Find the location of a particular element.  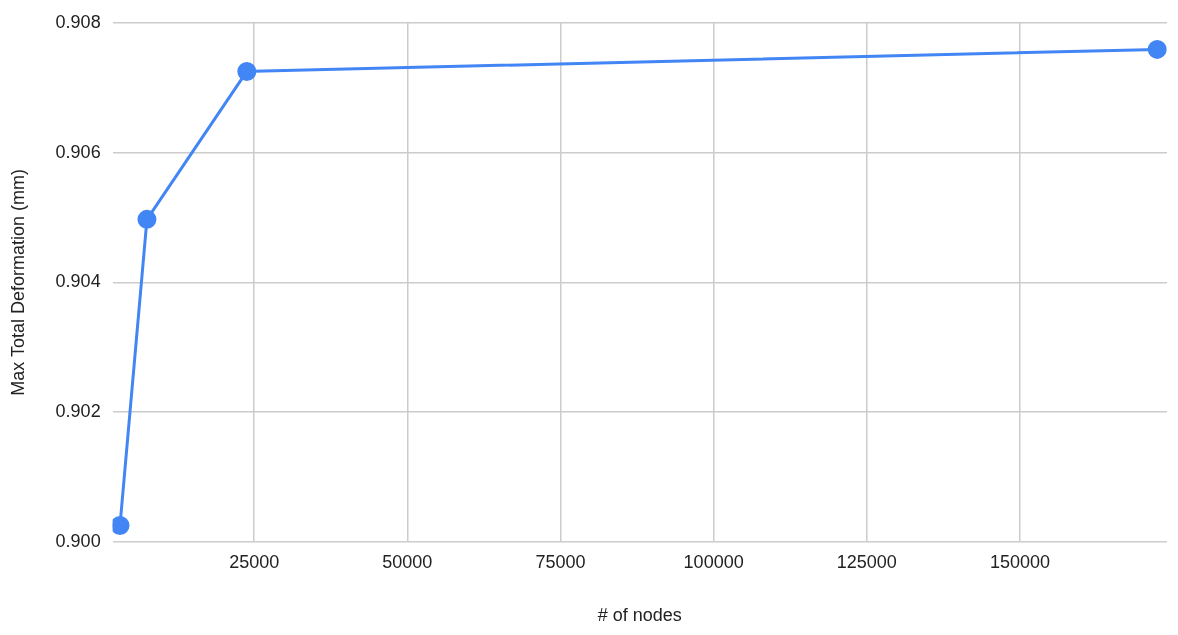

y-tick-label: 0.906 is located at coordinates (78, 151).